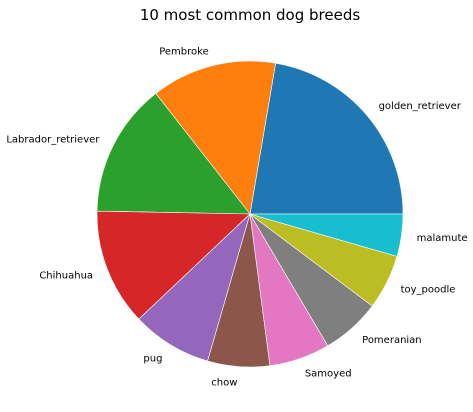  What do you see at coordinates (66, 275) in the screenshot?
I see `pie-label-chihuahua: Chihuahua` at bounding box center [66, 275].